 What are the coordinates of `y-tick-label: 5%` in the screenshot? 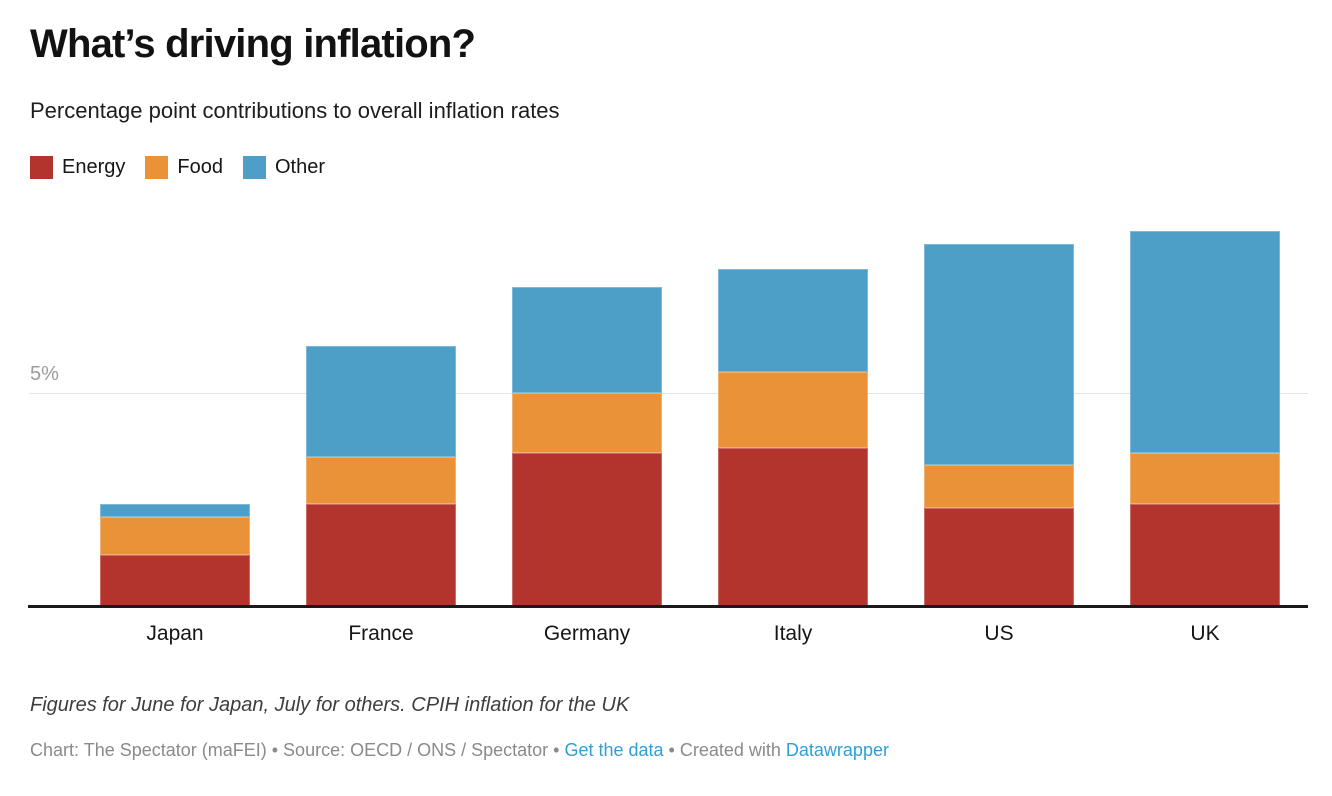 It's located at (44, 374).